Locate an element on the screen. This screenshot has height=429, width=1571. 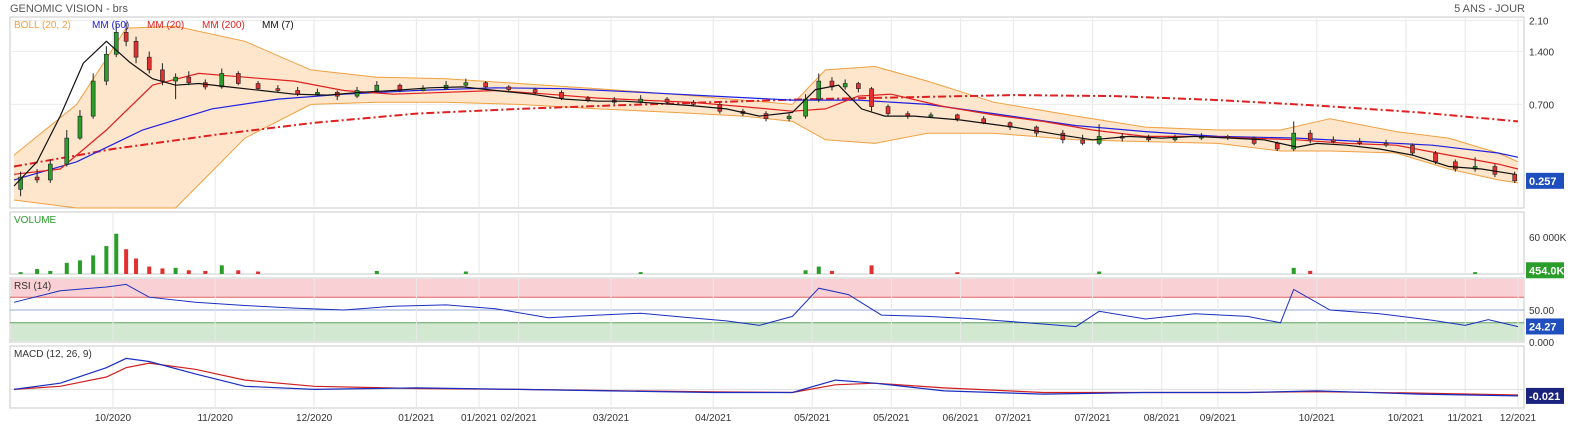
x-tick-label: 08/2021 is located at coordinates (1162, 418).